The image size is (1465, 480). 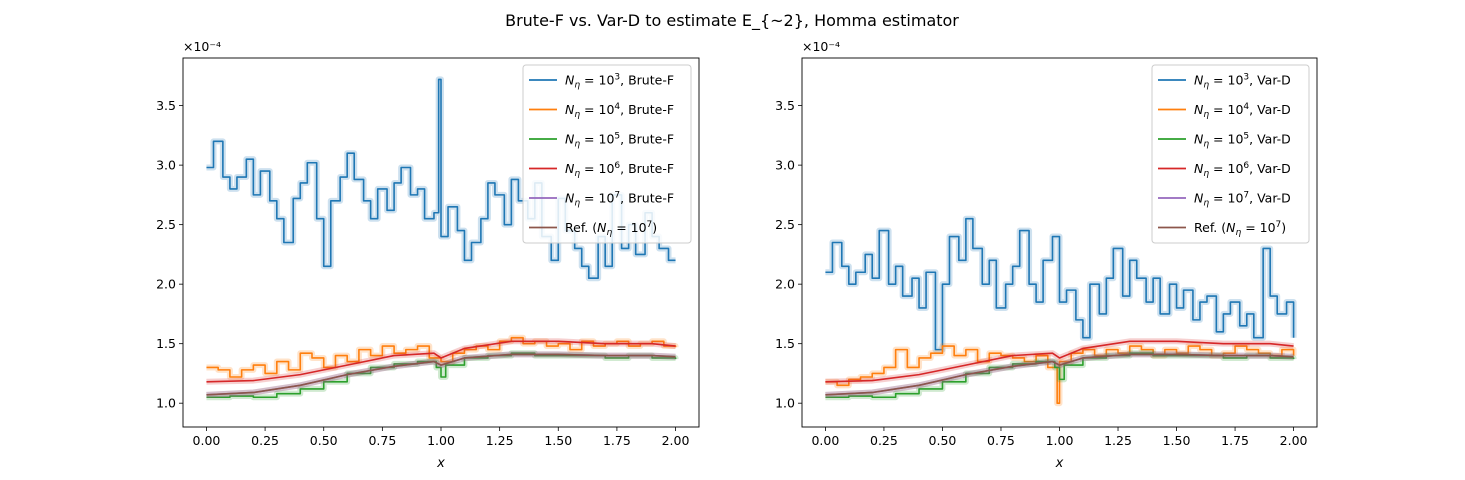 What do you see at coordinates (619, 141) in the screenshot?
I see `legend-entry: Nη = 105, Brute-F` at bounding box center [619, 141].